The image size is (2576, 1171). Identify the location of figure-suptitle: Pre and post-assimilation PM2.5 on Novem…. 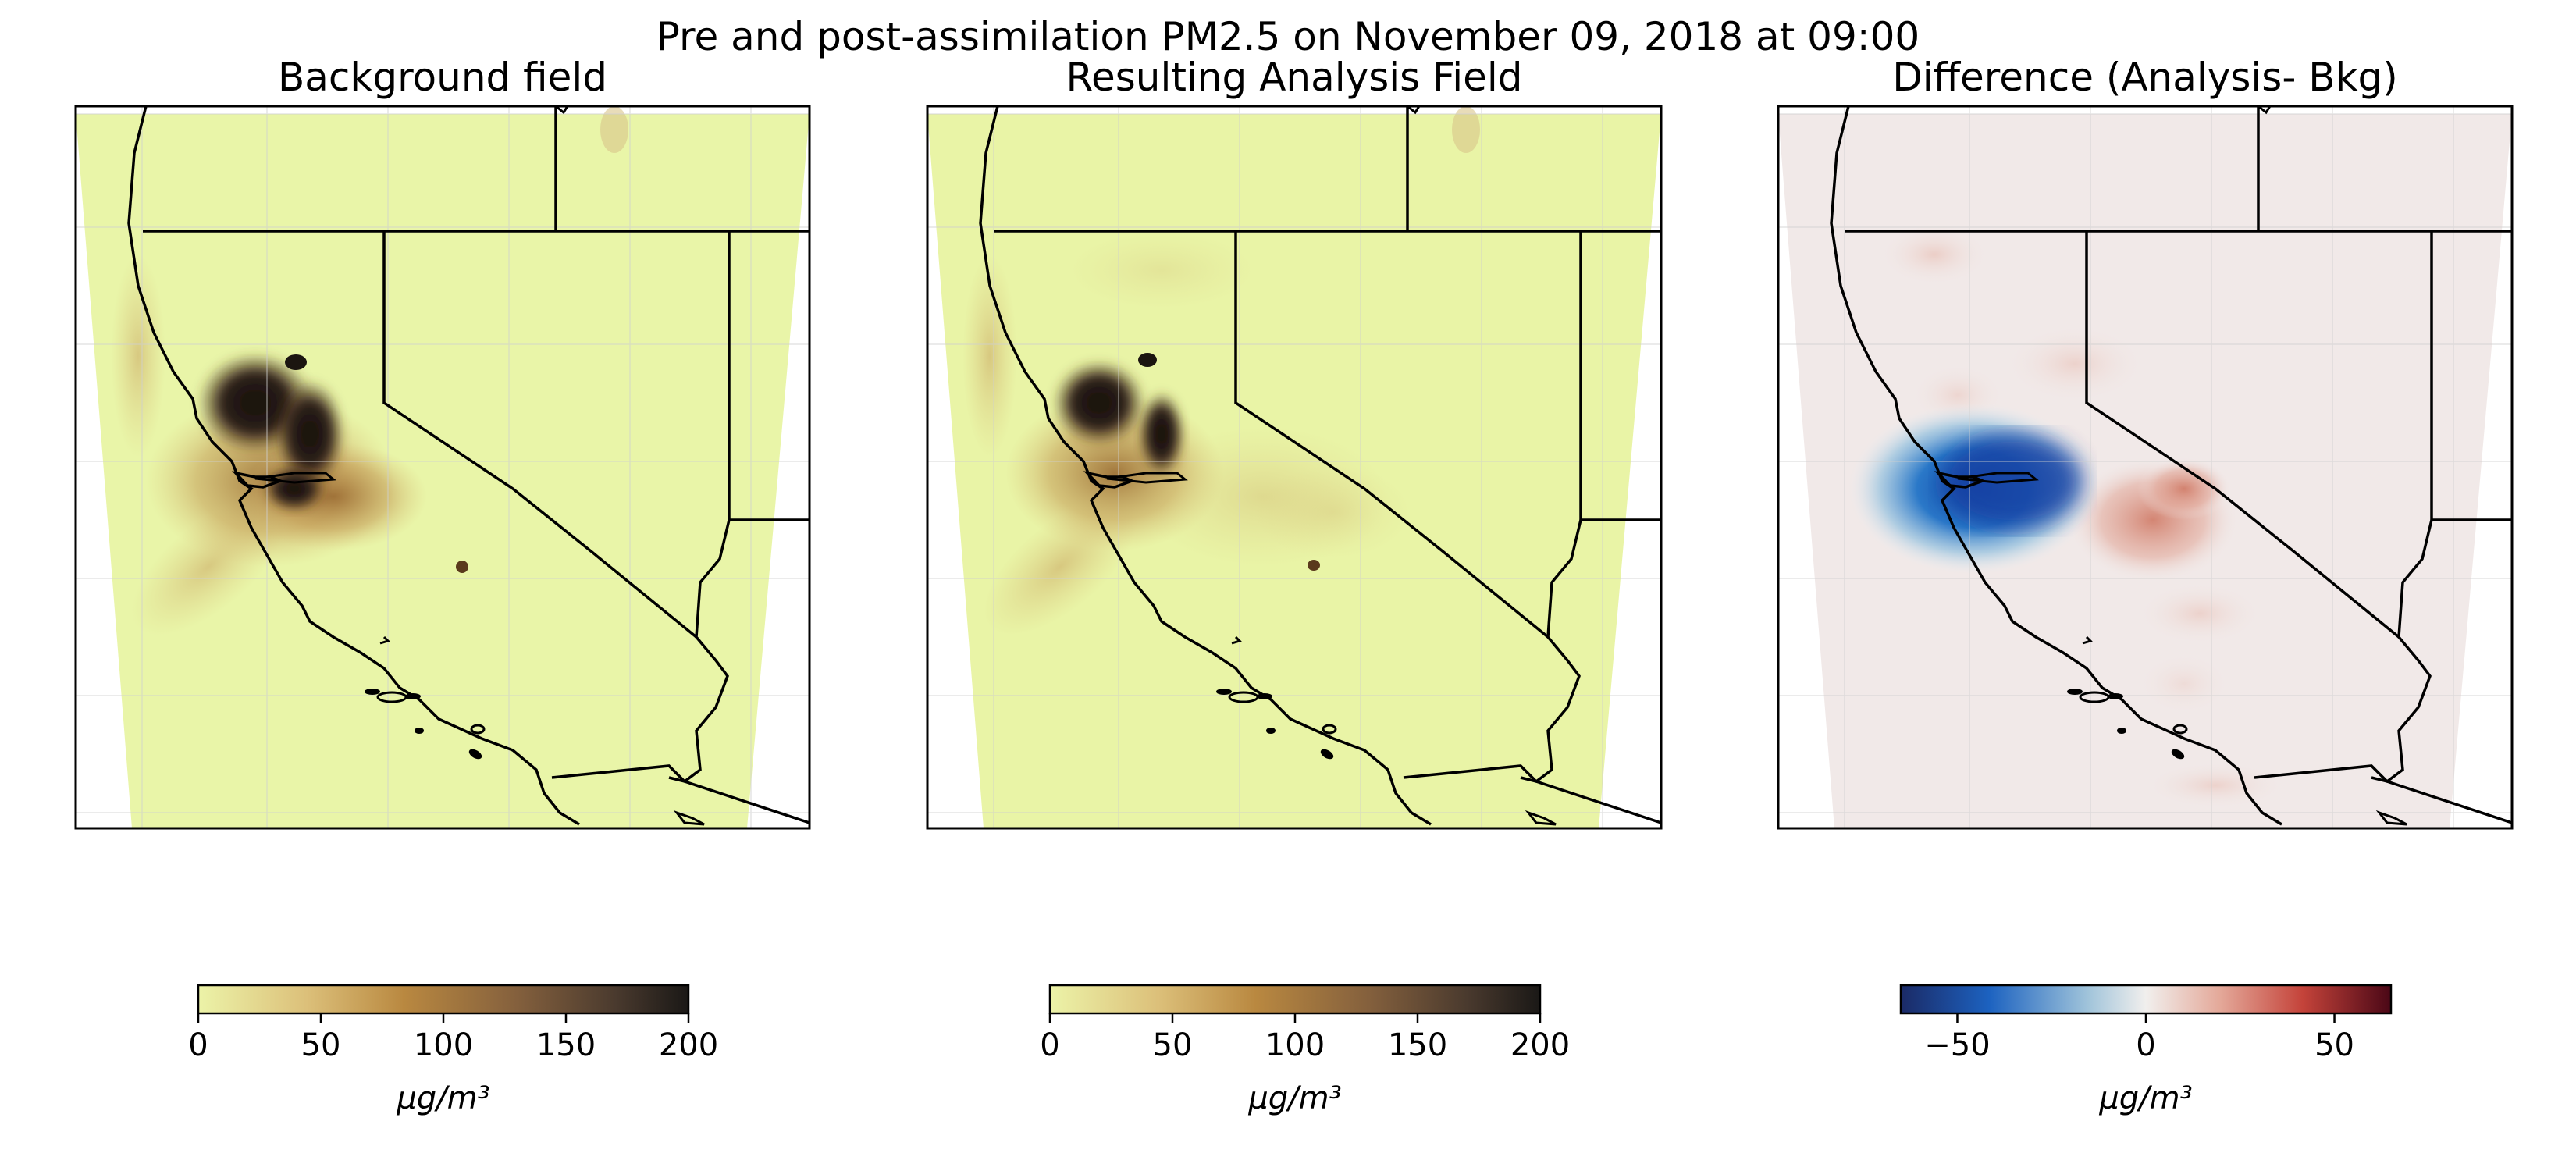
(1288, 36).